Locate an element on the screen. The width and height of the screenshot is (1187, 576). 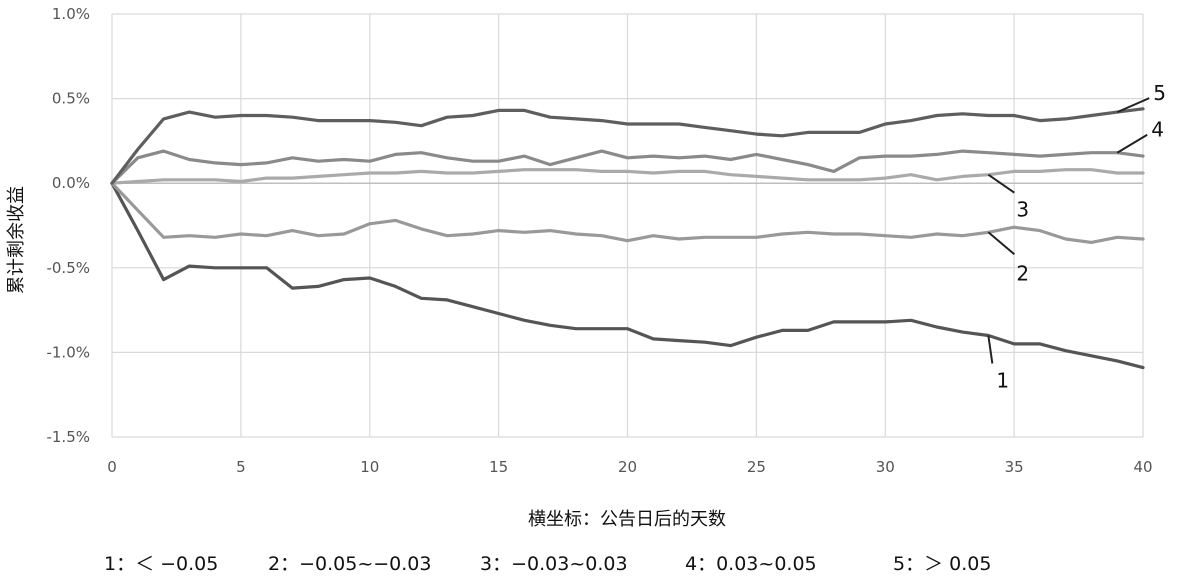
legend-item-3: 3：−0.03~0.03 is located at coordinates (554, 564).